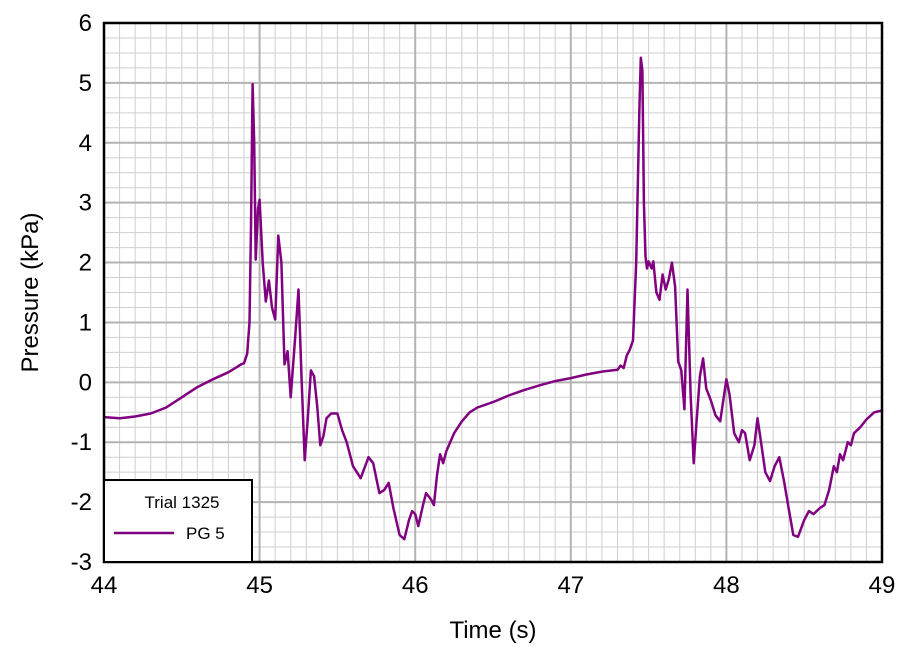 The image size is (904, 649). I want to click on x-tick-label: 44, so click(104, 585).